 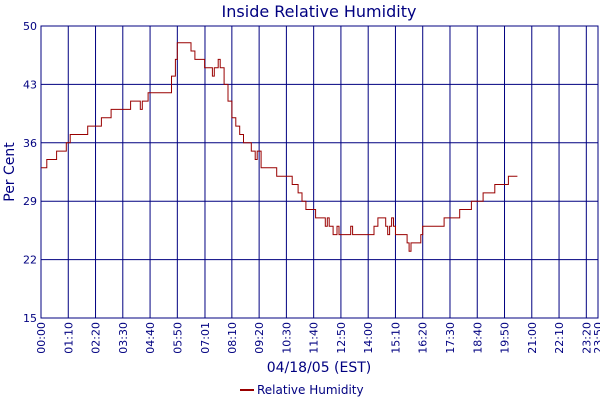 What do you see at coordinates (477, 338) in the screenshot?
I see `x-tick-label: 18:40` at bounding box center [477, 338].